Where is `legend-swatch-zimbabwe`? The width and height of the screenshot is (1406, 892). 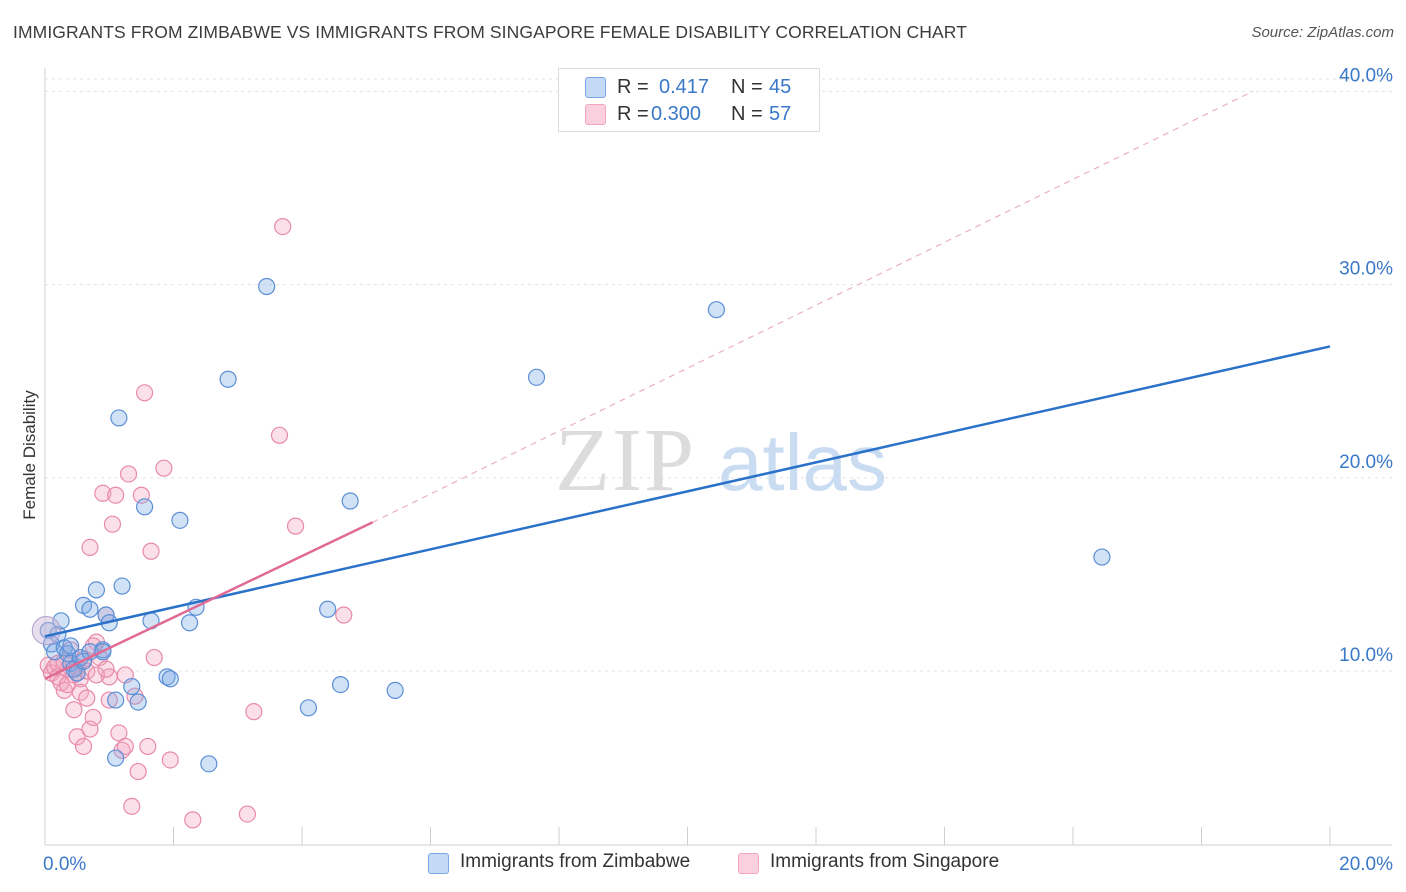
legend-swatch-zimbabwe is located at coordinates (595, 87).